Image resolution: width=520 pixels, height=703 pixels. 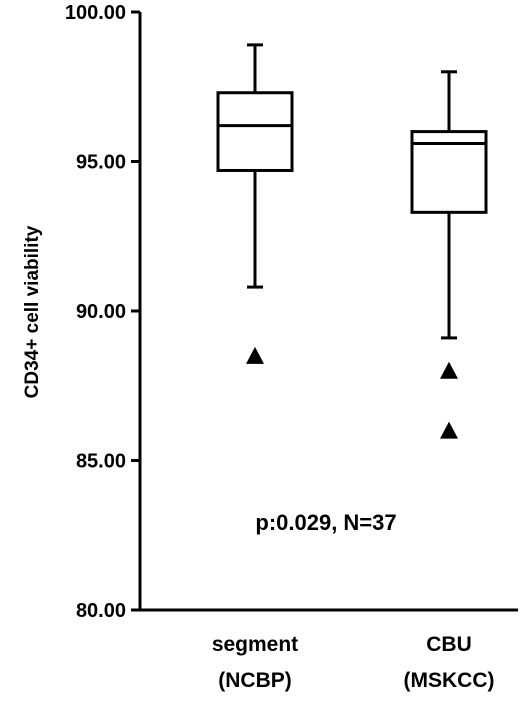 I want to click on box-iqr, so click(x=255, y=131).